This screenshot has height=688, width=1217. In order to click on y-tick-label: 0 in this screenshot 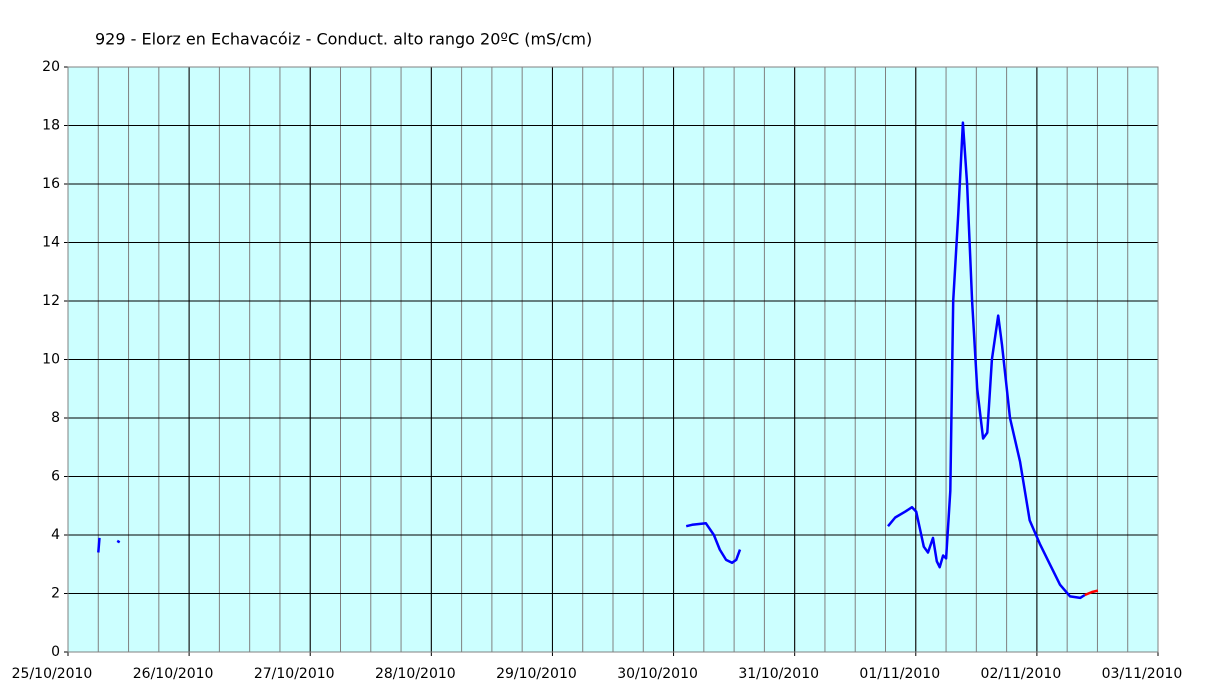, I will do `click(55, 652)`.